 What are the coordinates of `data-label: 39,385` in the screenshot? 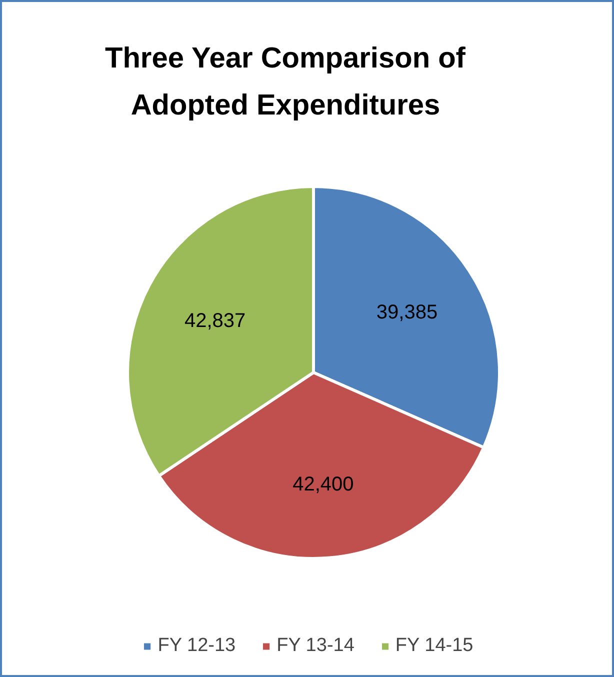 It's located at (407, 313).